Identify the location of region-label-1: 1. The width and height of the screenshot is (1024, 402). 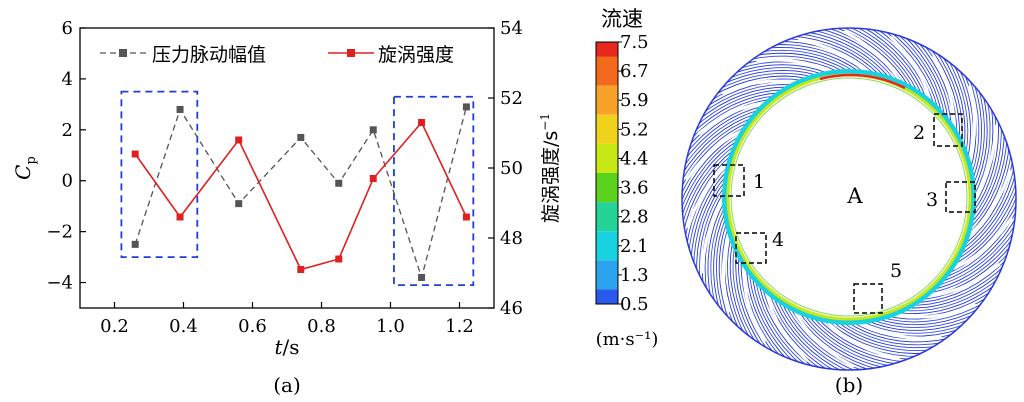
(759, 182).